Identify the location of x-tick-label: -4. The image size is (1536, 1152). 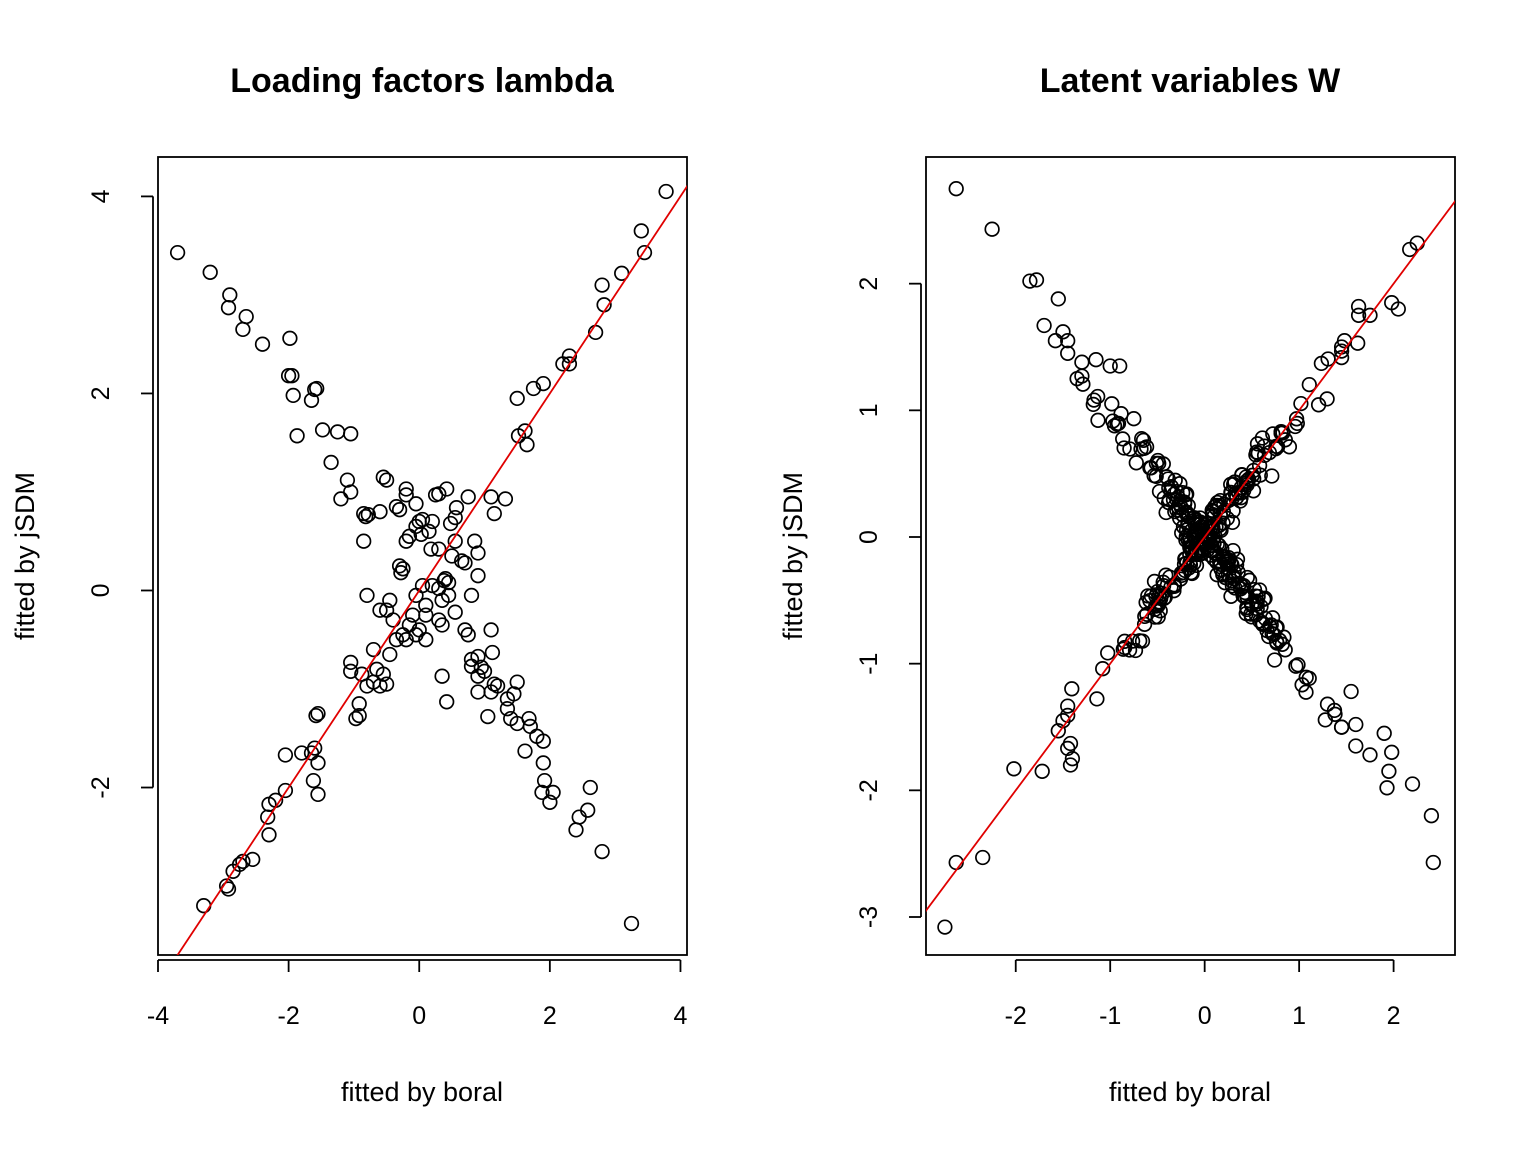
(158, 1016).